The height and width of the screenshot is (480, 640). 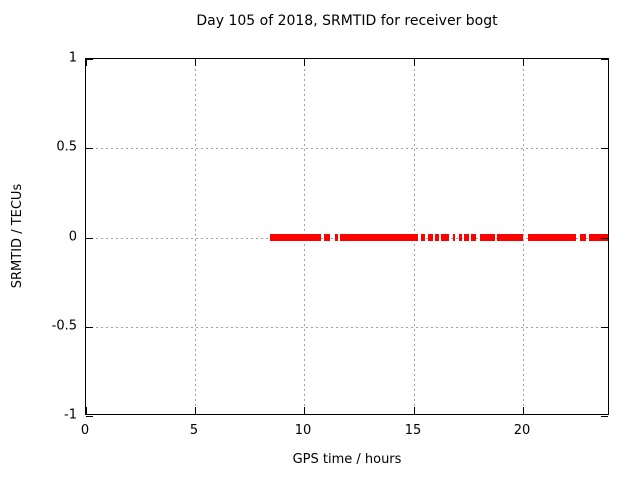 What do you see at coordinates (66, 147) in the screenshot?
I see `y-tick-label: 0.5` at bounding box center [66, 147].